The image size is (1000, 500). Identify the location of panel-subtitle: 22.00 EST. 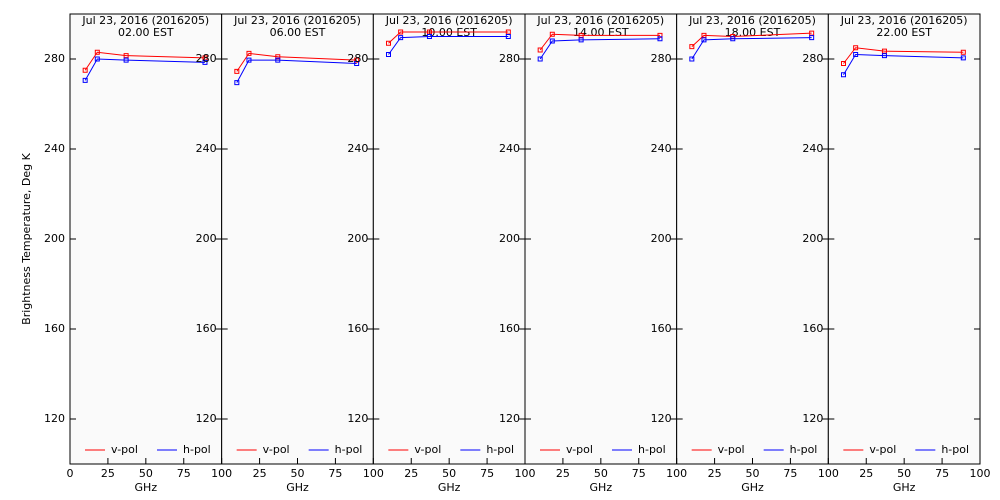
(904, 32).